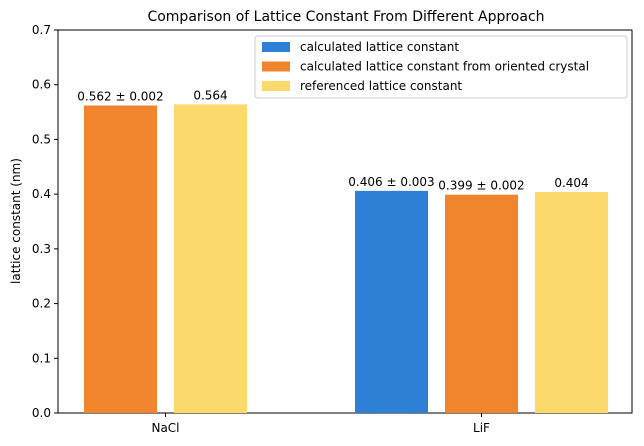 Image resolution: width=644 pixels, height=446 pixels. I want to click on bar-value-label: 0.404, so click(571, 183).